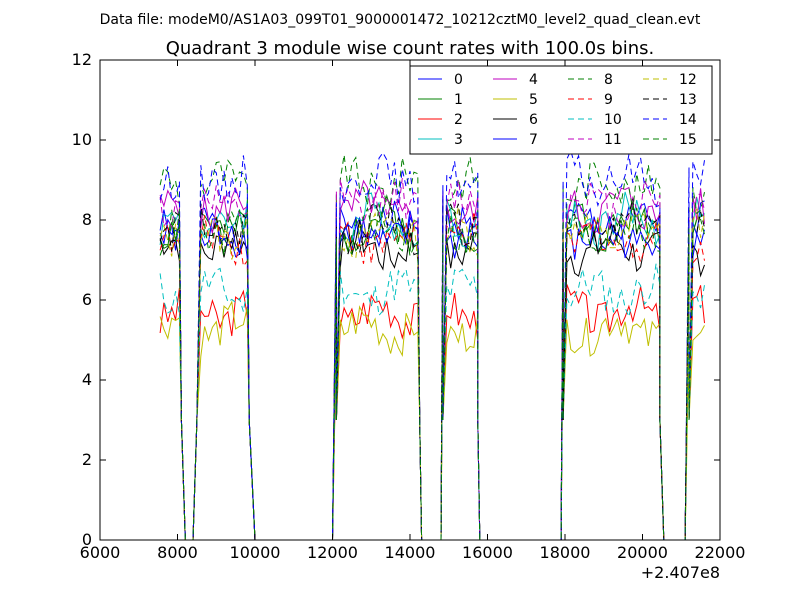 The width and height of the screenshot is (800, 600). Describe the element at coordinates (688, 140) in the screenshot. I see `legend-label-15: 15` at that location.